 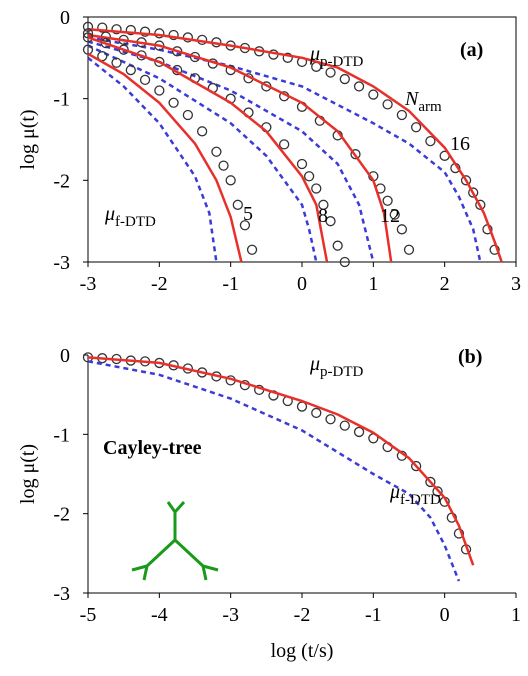 What do you see at coordinates (460, 144) in the screenshot?
I see `annotation: 16` at bounding box center [460, 144].